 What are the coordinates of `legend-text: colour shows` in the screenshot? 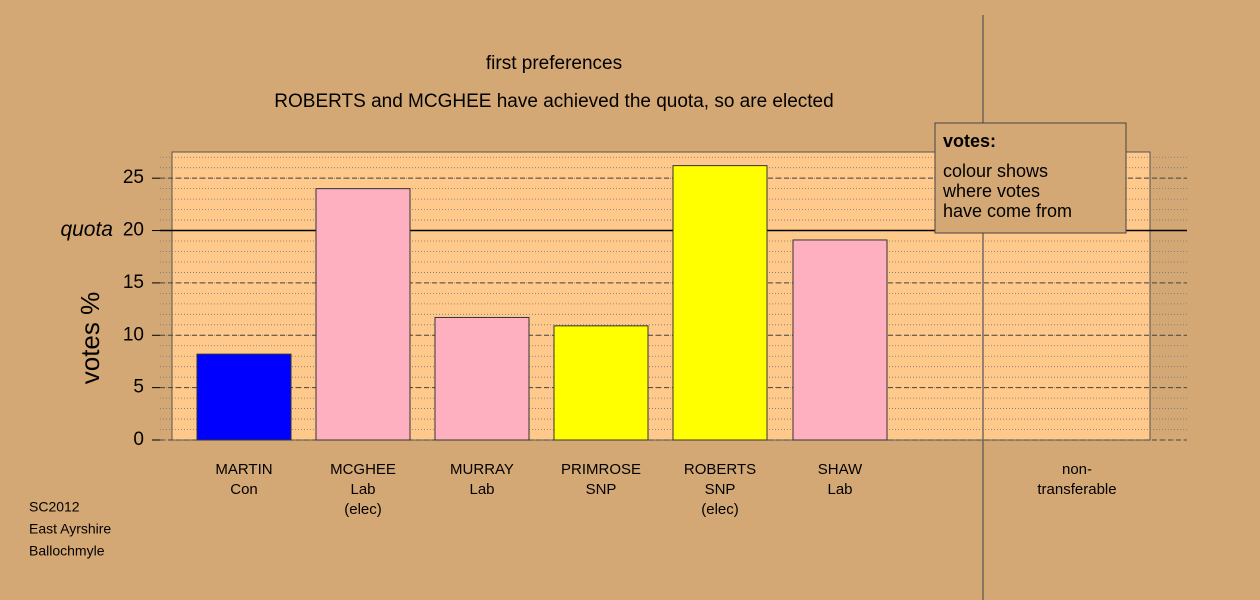 It's located at (995, 171).